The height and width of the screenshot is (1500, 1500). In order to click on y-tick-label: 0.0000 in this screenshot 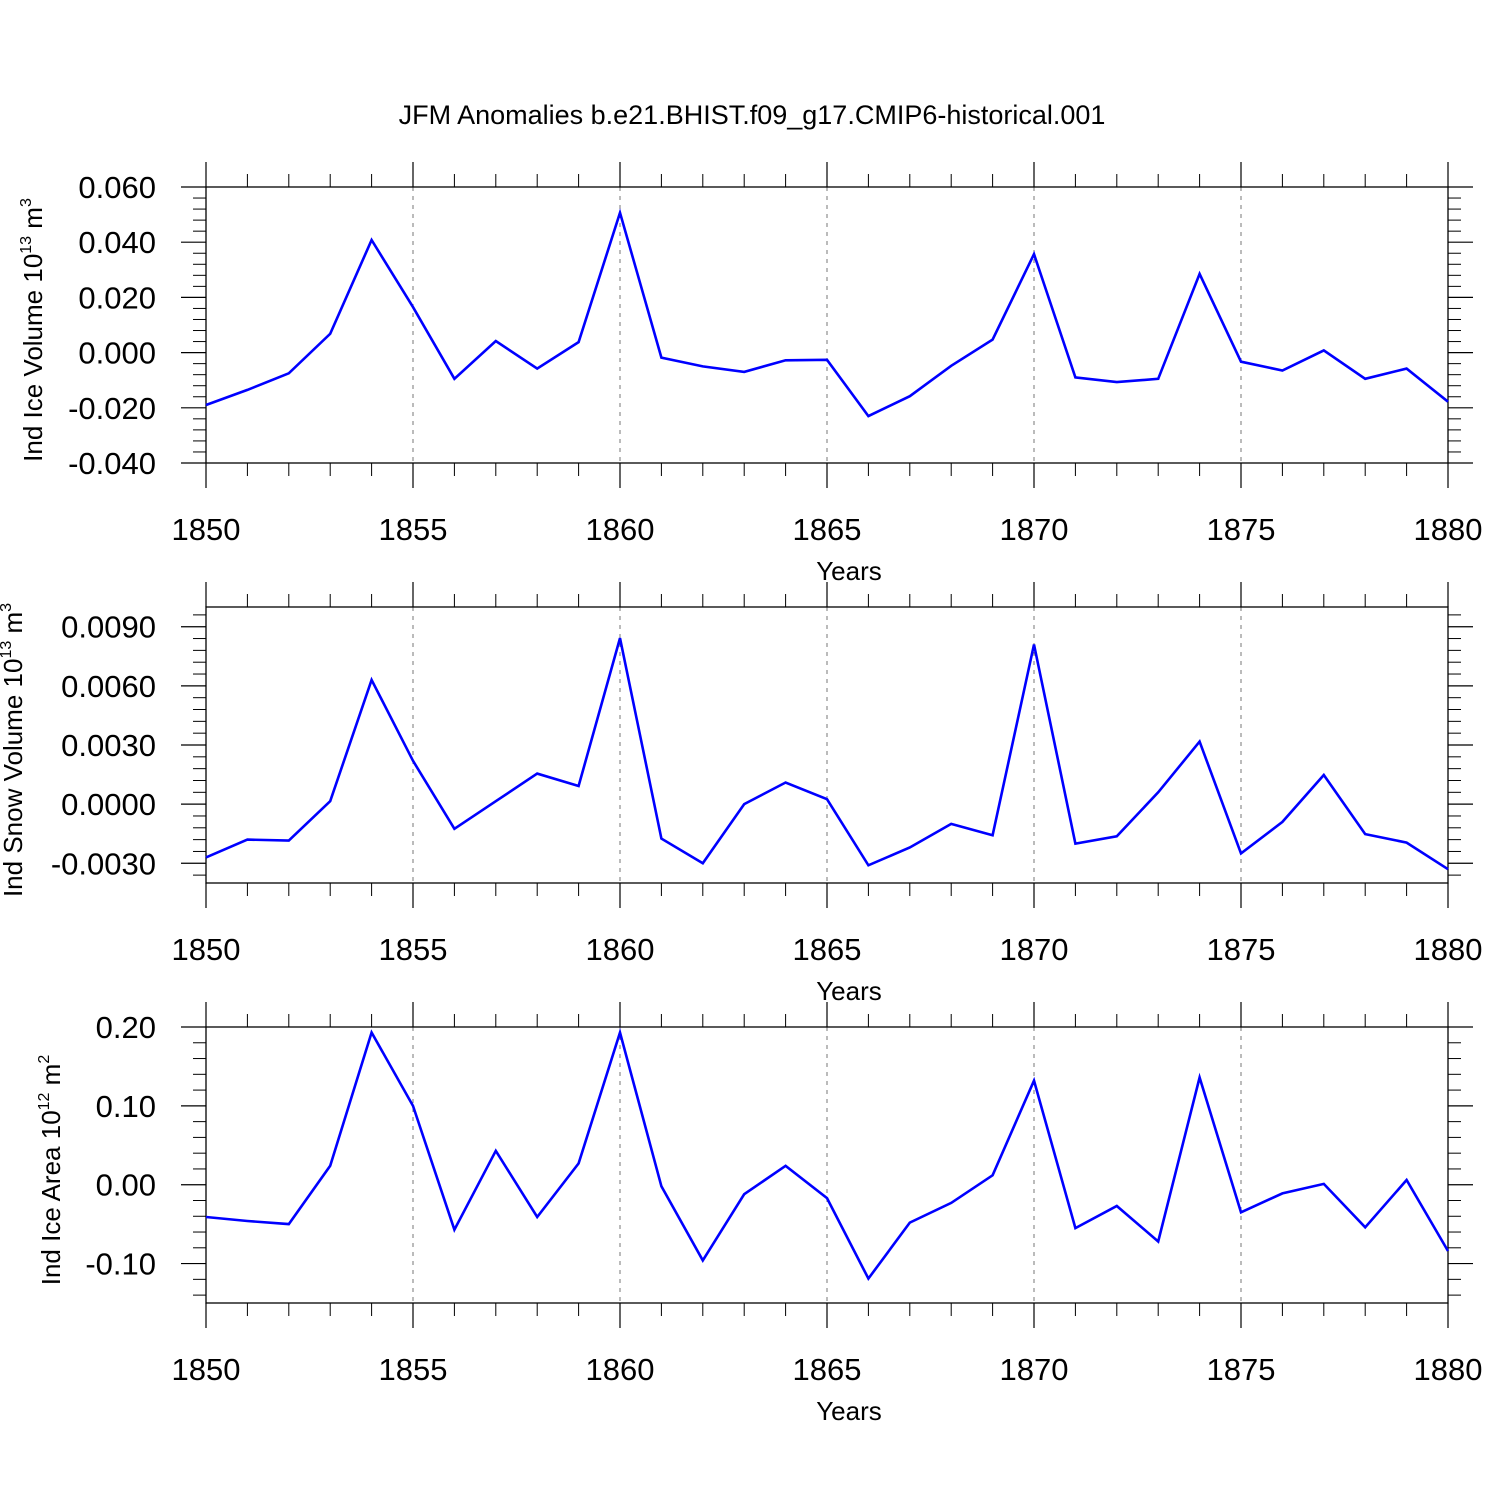, I will do `click(108, 804)`.